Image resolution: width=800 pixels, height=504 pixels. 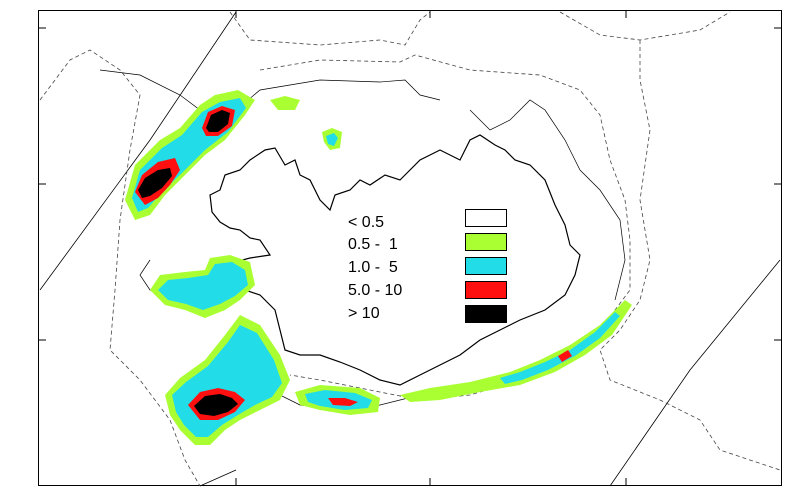 I want to click on band-cyan-n2, so click(x=332, y=139).